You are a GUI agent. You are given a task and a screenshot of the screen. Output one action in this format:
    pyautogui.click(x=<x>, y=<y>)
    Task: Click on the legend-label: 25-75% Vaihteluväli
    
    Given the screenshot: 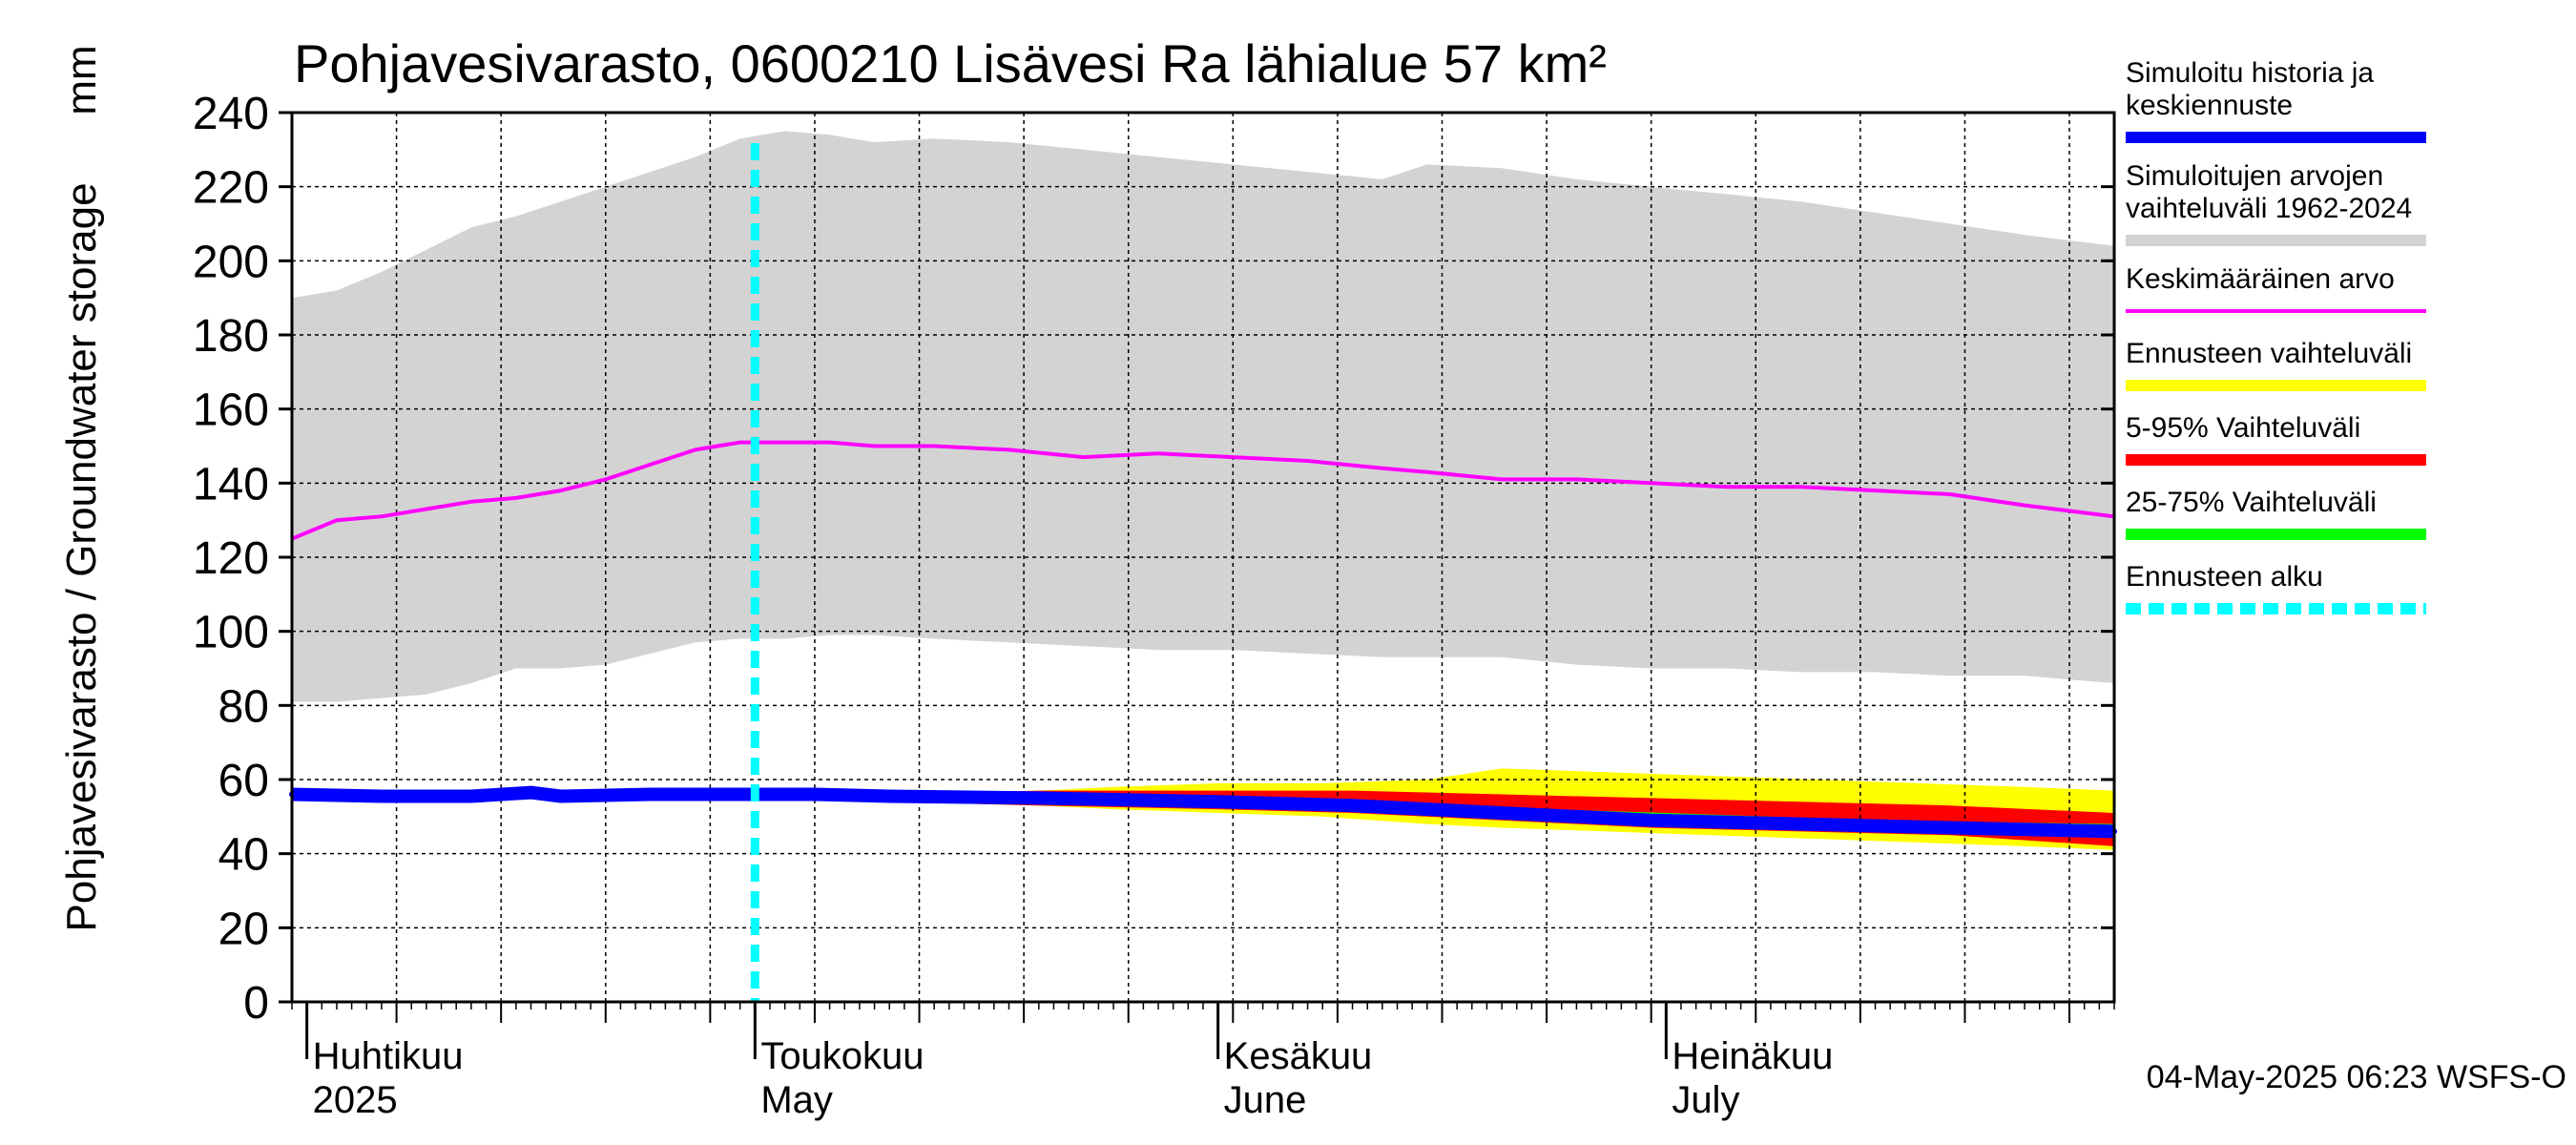 What is the action you would take?
    pyautogui.click(x=2251, y=503)
    